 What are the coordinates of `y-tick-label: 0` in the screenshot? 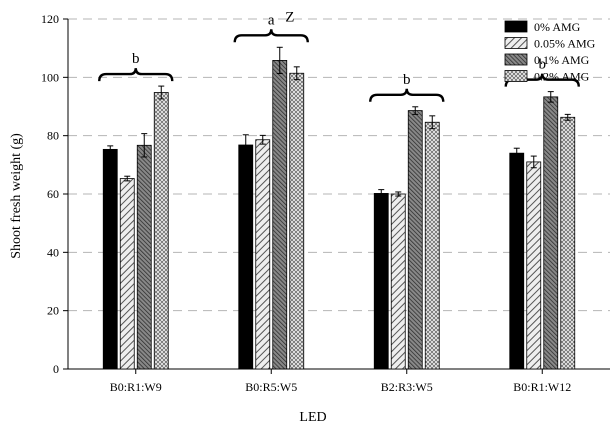 It's located at (56, 369).